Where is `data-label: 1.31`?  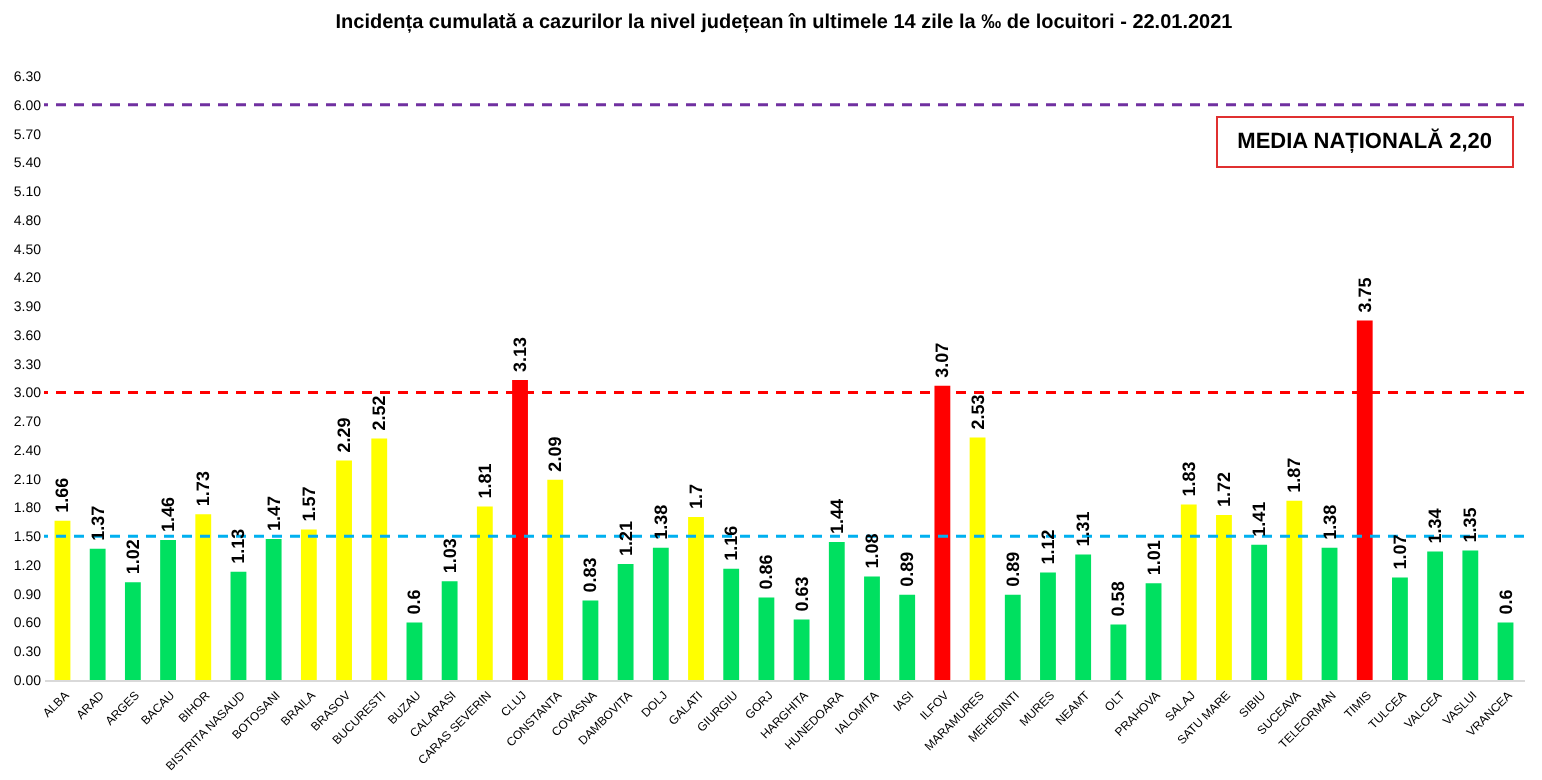 data-label: 1.31 is located at coordinates (1083, 529).